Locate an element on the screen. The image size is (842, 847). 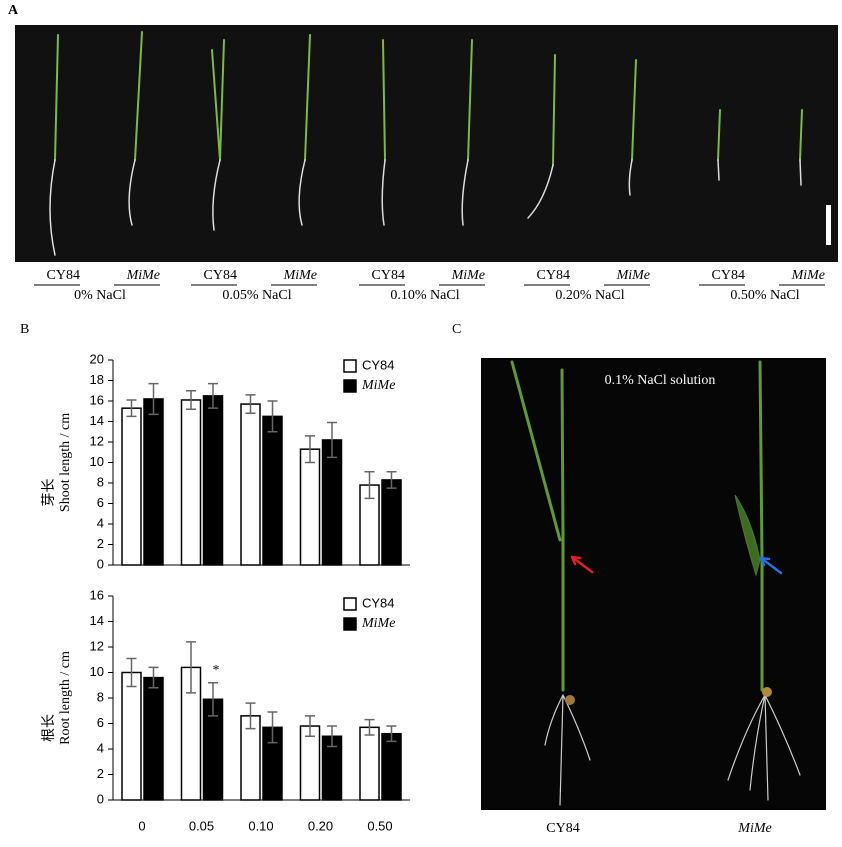
photo-label: CY84 is located at coordinates (562, 828).